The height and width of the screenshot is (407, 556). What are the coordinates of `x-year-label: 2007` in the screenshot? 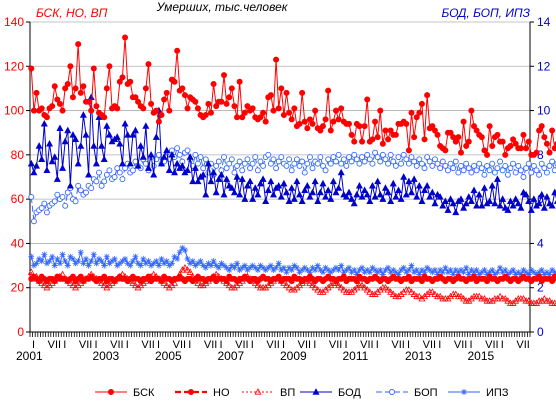 It's located at (231, 356).